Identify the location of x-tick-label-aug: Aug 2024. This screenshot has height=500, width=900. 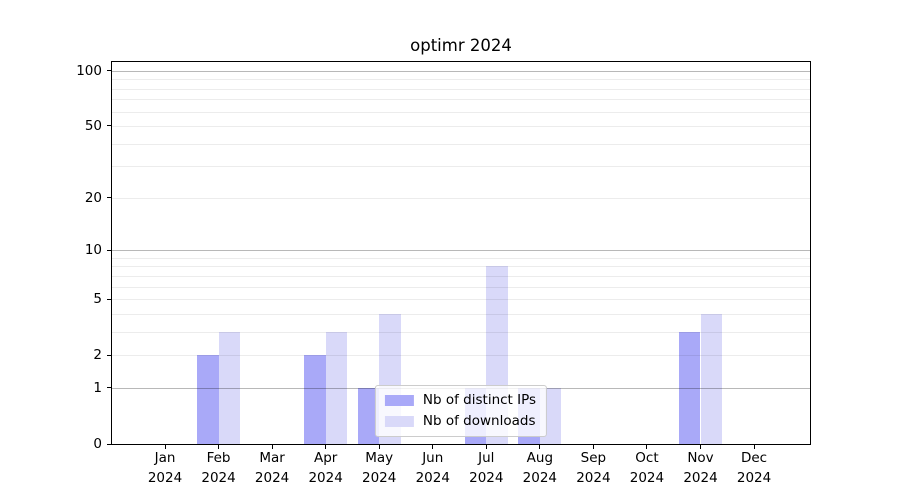
(540, 468).